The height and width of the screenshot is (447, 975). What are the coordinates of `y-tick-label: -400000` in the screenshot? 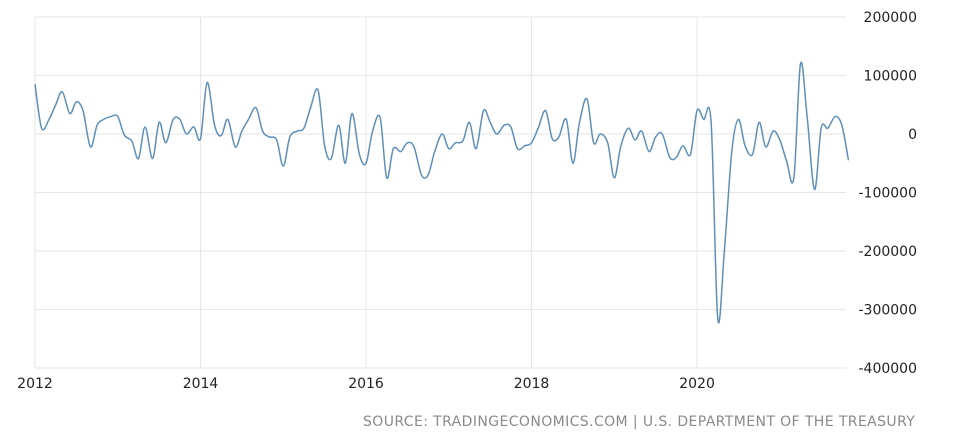 It's located at (888, 369).